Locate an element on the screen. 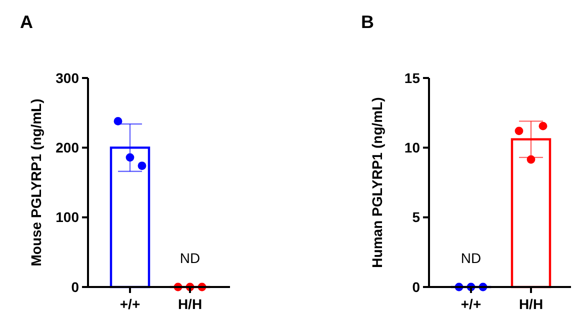  y-tick-label: 5 is located at coordinates (416, 217).